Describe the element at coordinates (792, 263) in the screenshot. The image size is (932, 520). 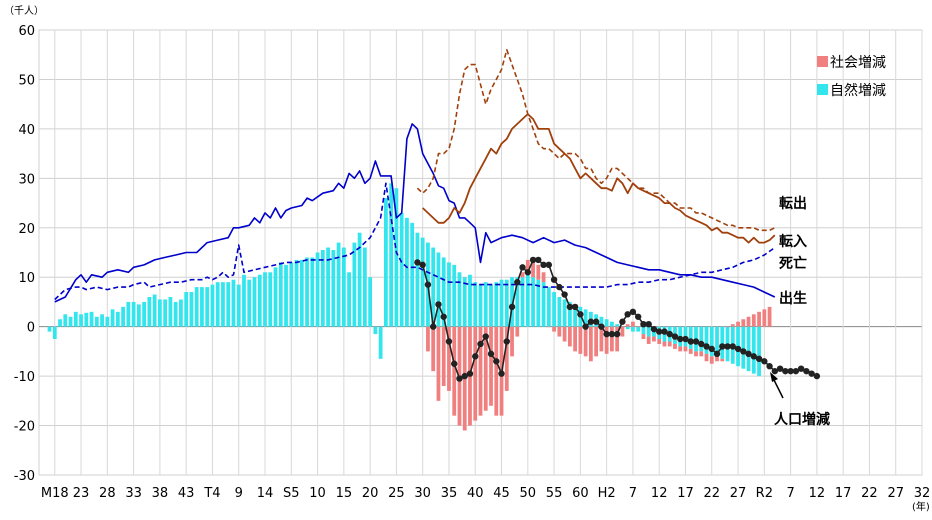
I see `label-death: 死亡` at that location.